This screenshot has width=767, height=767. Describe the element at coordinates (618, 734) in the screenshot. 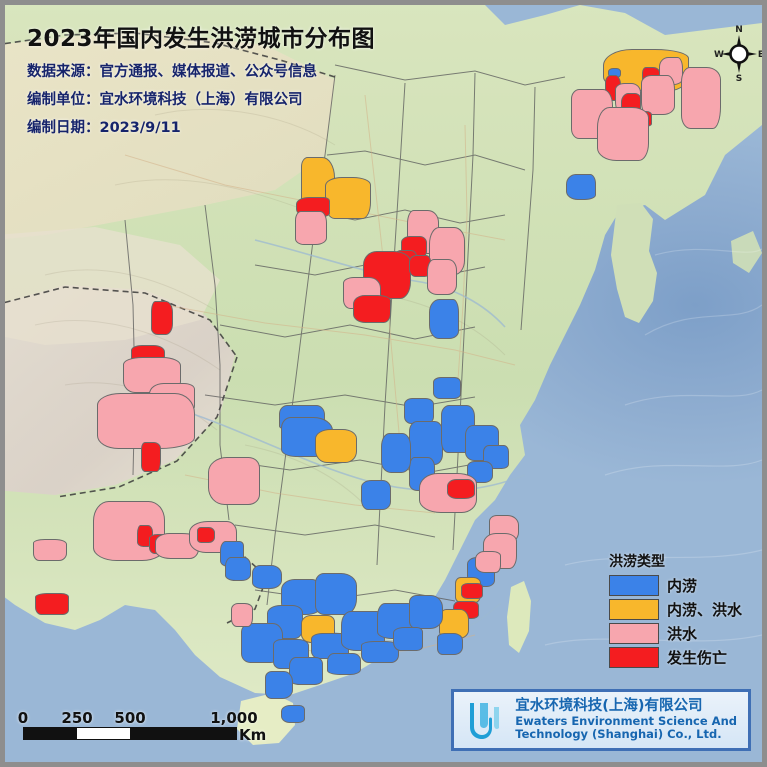

I see `company-name-en-line2: Technology (Shanghai) Co., Ltd.` at that location.